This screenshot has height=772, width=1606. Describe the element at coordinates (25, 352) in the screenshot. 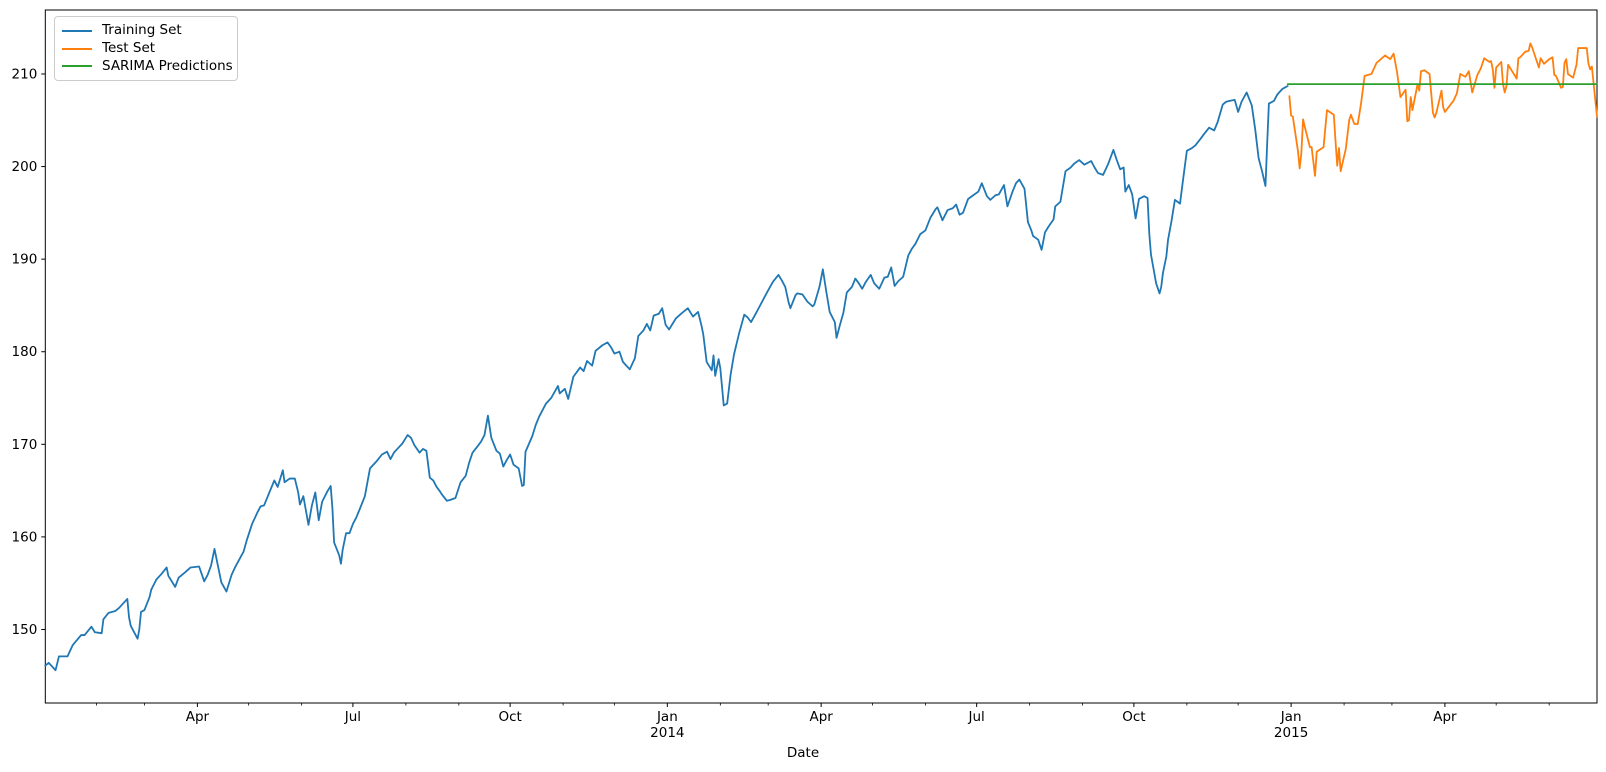

I see `y-tick-label: 180` at that location.